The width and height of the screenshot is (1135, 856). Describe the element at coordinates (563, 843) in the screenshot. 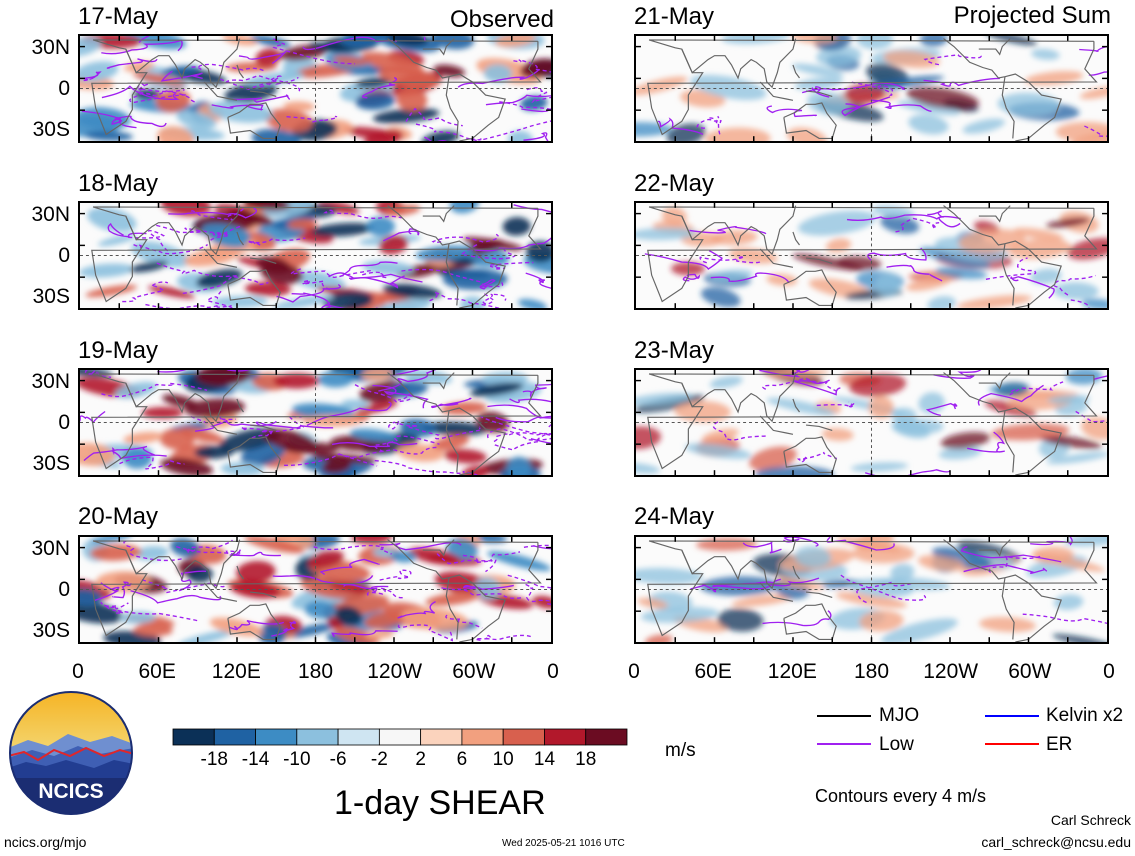

I see `footer-timestamp: Wed 2025-05-21 1016 UTC` at that location.